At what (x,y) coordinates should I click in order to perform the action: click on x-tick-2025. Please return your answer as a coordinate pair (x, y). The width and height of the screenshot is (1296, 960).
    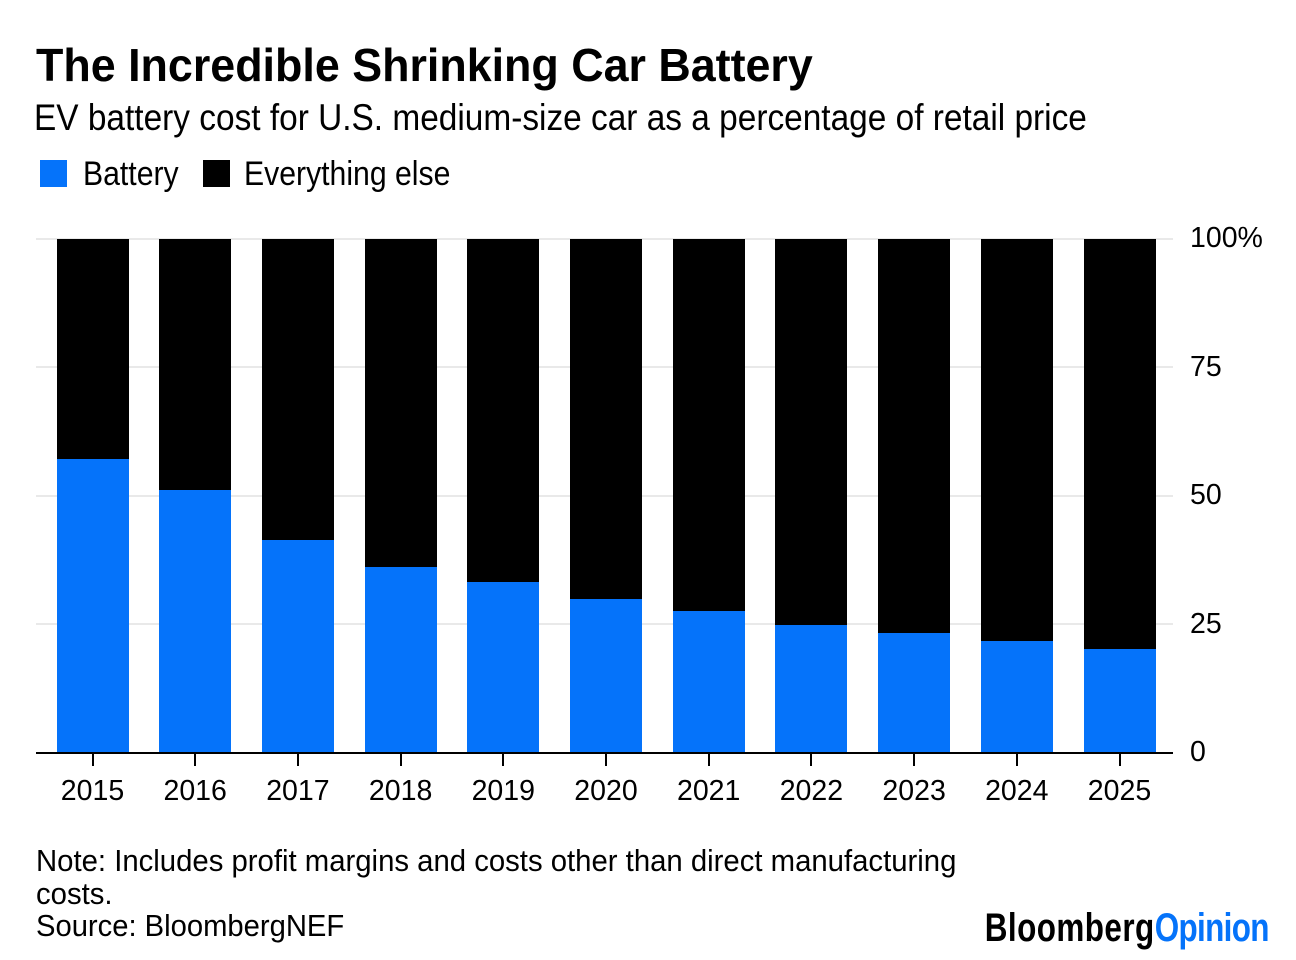
    Looking at the image, I should click on (1119, 759).